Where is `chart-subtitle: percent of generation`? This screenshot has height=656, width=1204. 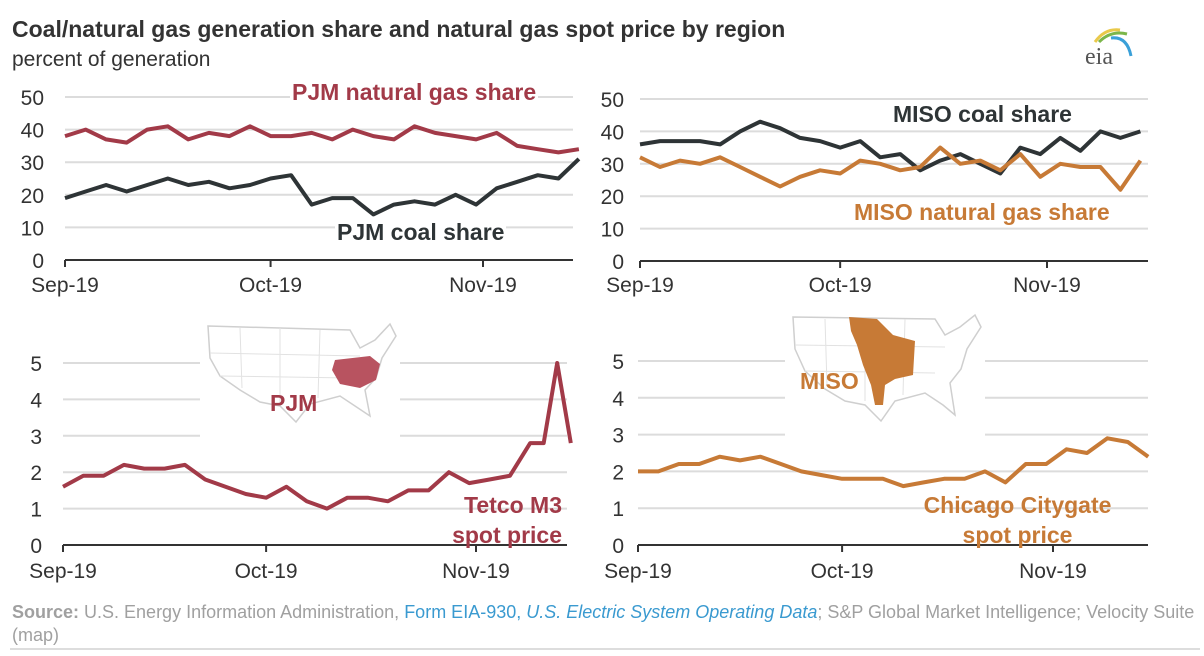 chart-subtitle: percent of generation is located at coordinates (111, 59).